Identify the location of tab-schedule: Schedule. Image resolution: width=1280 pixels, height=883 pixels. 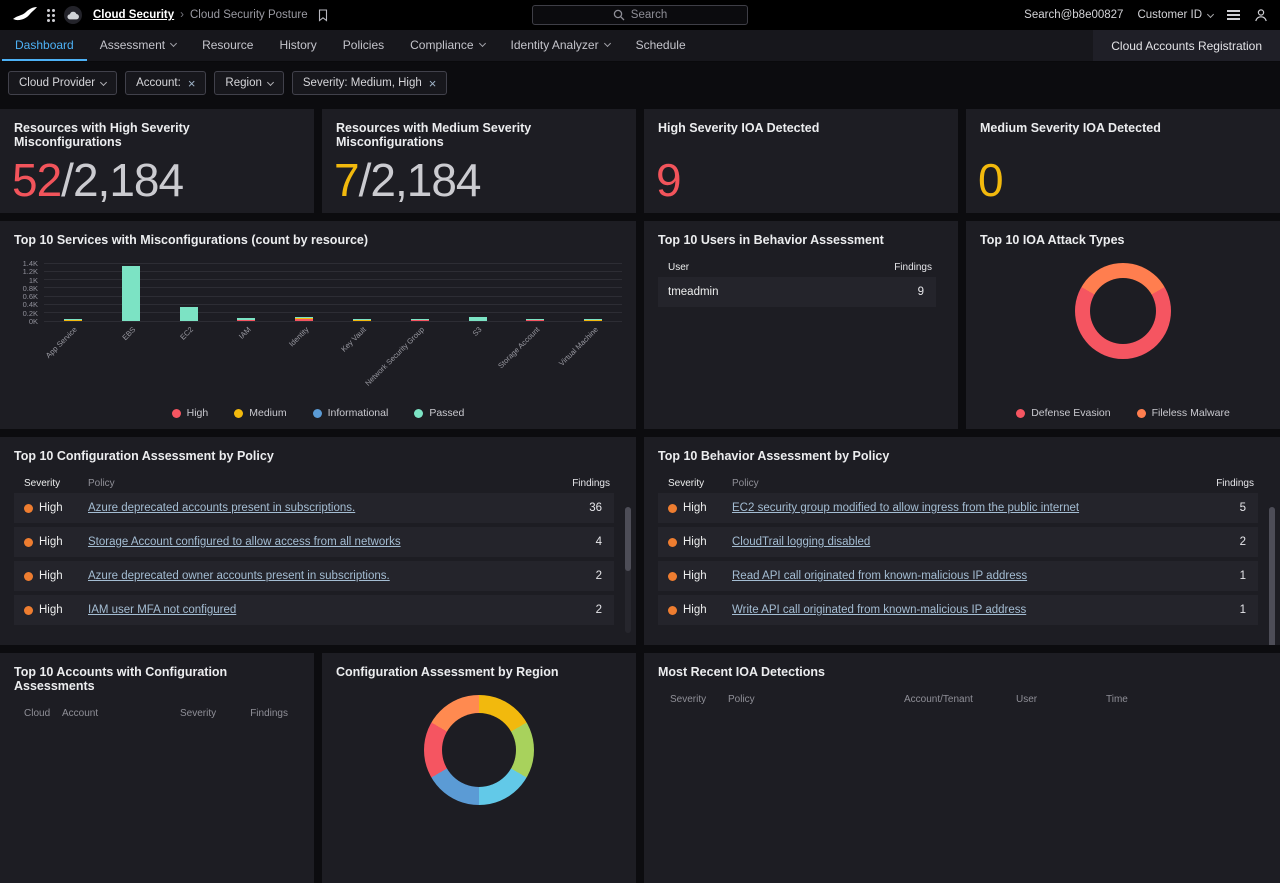
(660, 44).